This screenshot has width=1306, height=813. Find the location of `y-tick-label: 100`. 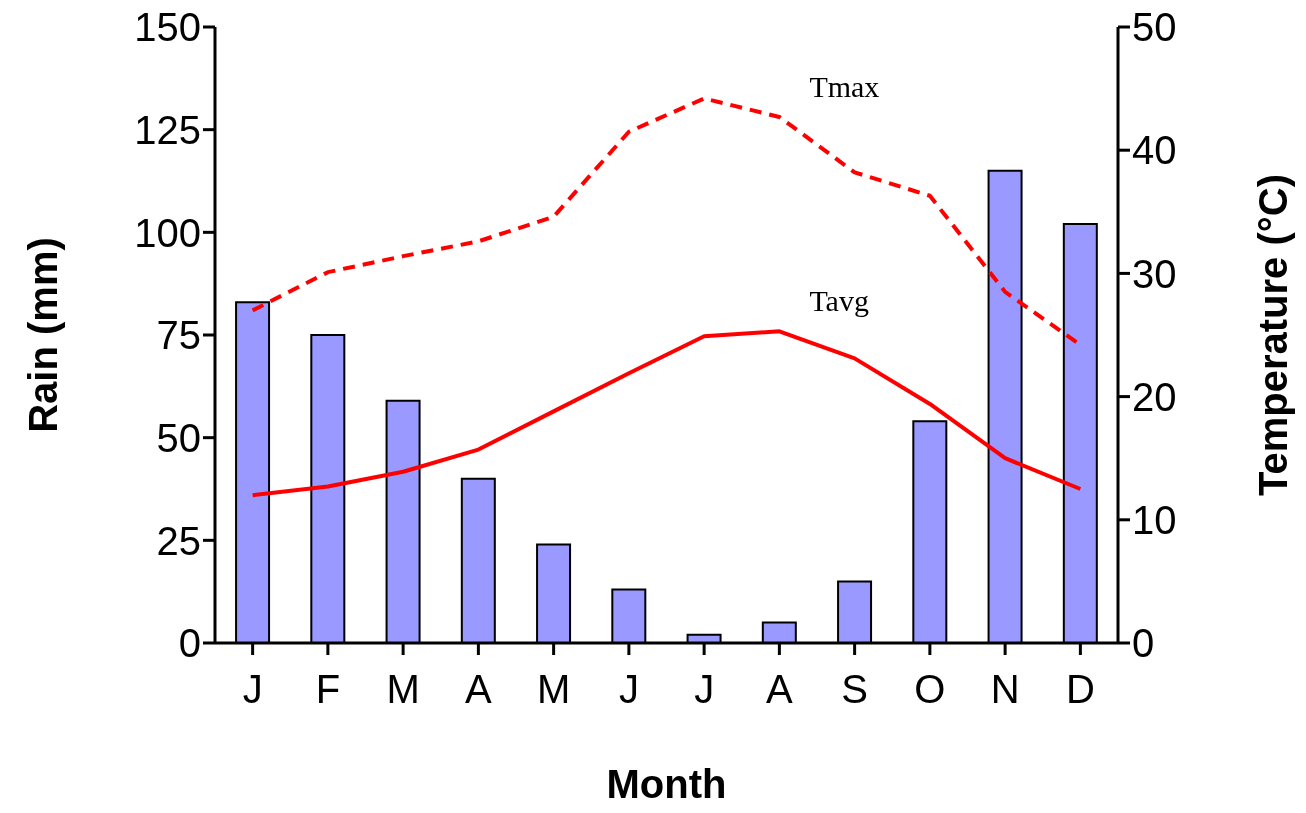

y-tick-label: 100 is located at coordinates (167, 232).